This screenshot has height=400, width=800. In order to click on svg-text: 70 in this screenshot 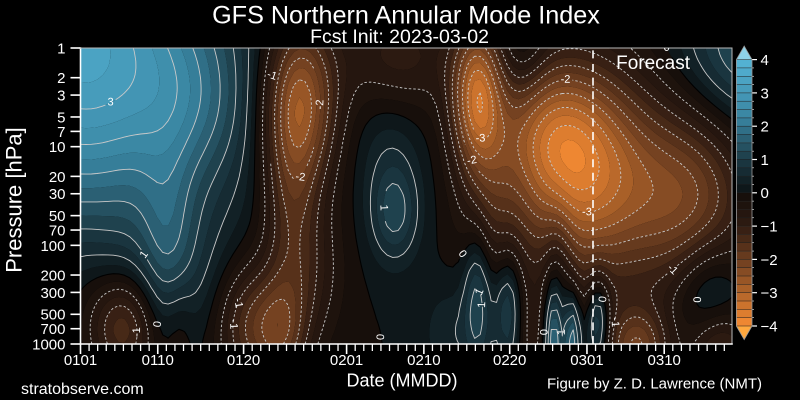, I will do `click(57, 230)`.